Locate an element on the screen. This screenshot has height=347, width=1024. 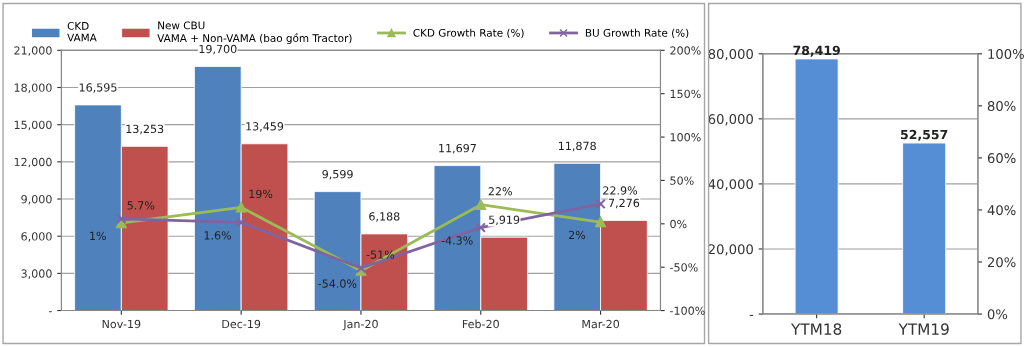
x-tick-label: Mar-20 is located at coordinates (601, 324).